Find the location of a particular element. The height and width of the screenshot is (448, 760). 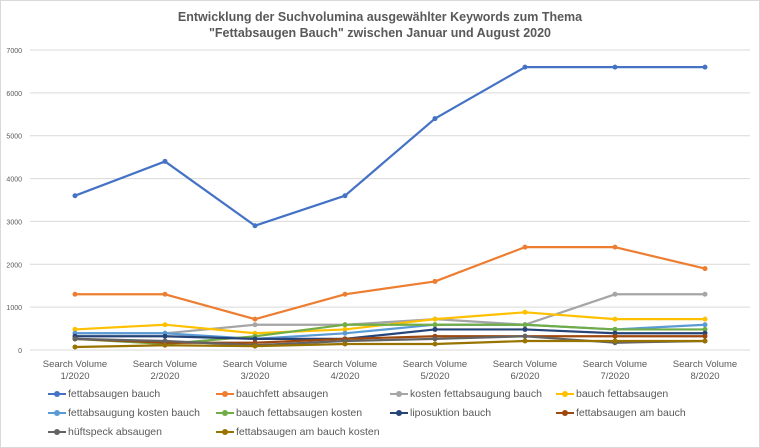

legend-item: fettabsaugen am bauch kosten is located at coordinates (298, 432).